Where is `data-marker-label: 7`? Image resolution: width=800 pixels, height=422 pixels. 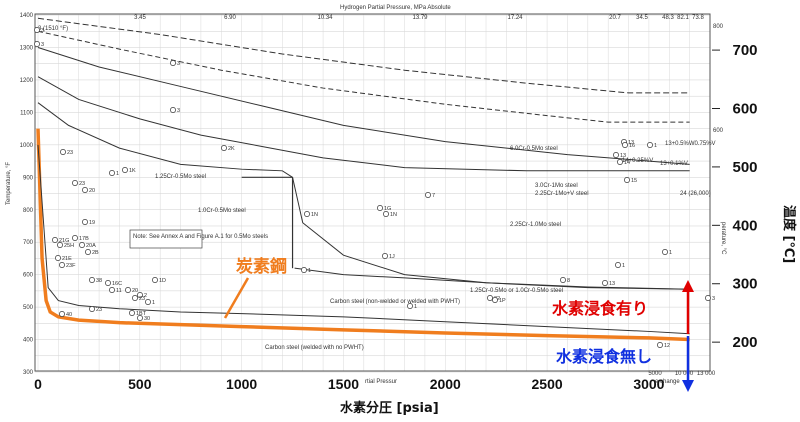
data-marker-label: 7 is located at coordinates (433, 196).